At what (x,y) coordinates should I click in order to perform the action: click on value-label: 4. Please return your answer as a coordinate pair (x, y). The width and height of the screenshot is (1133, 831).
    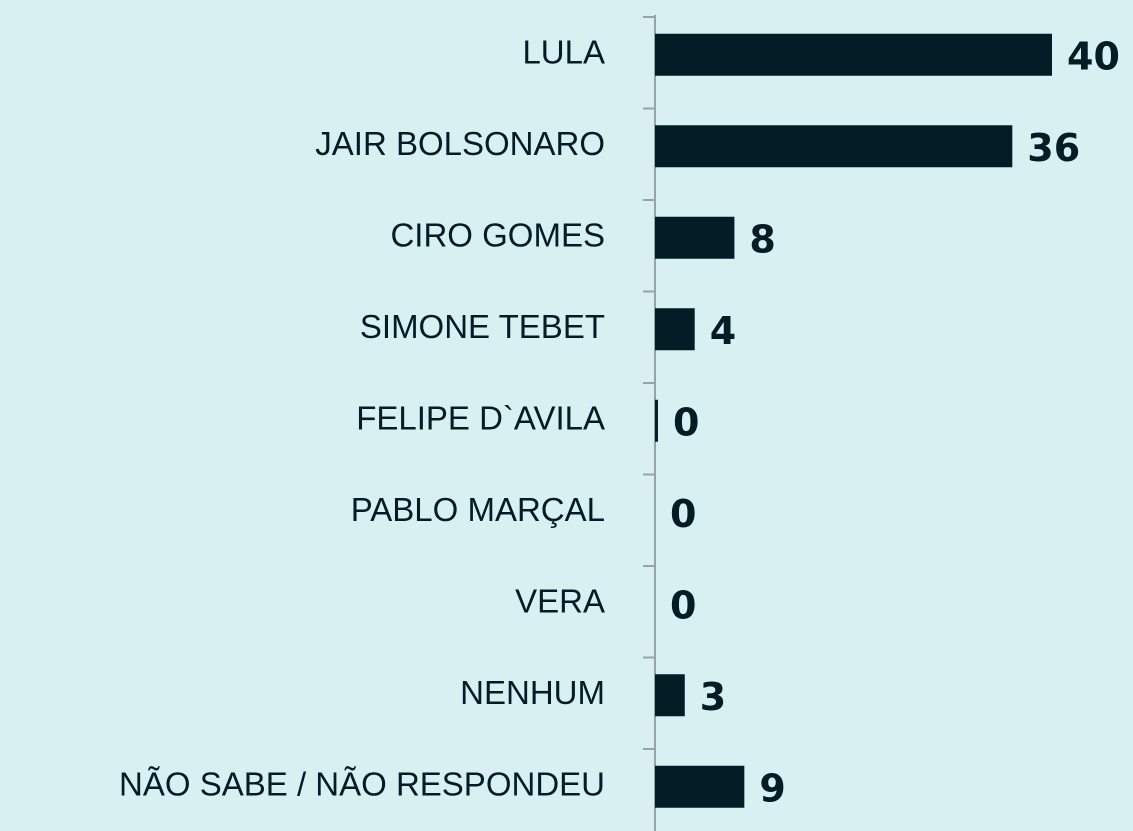
    Looking at the image, I should click on (723, 331).